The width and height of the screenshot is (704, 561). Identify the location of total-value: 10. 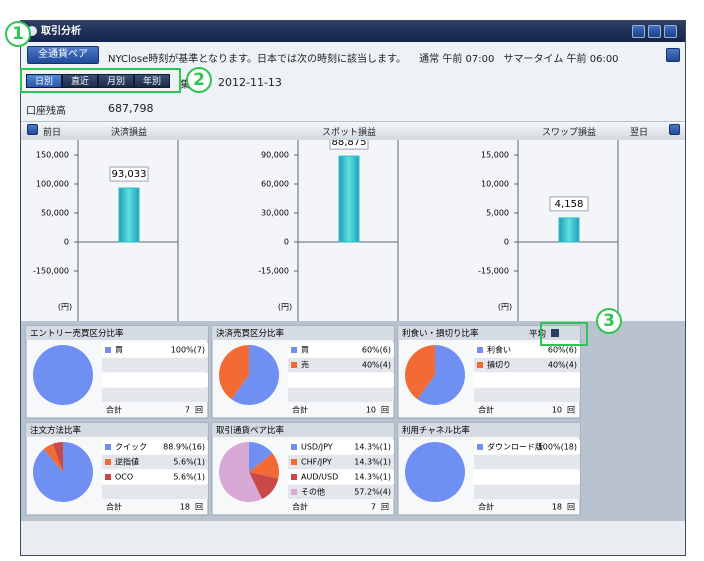
(371, 410).